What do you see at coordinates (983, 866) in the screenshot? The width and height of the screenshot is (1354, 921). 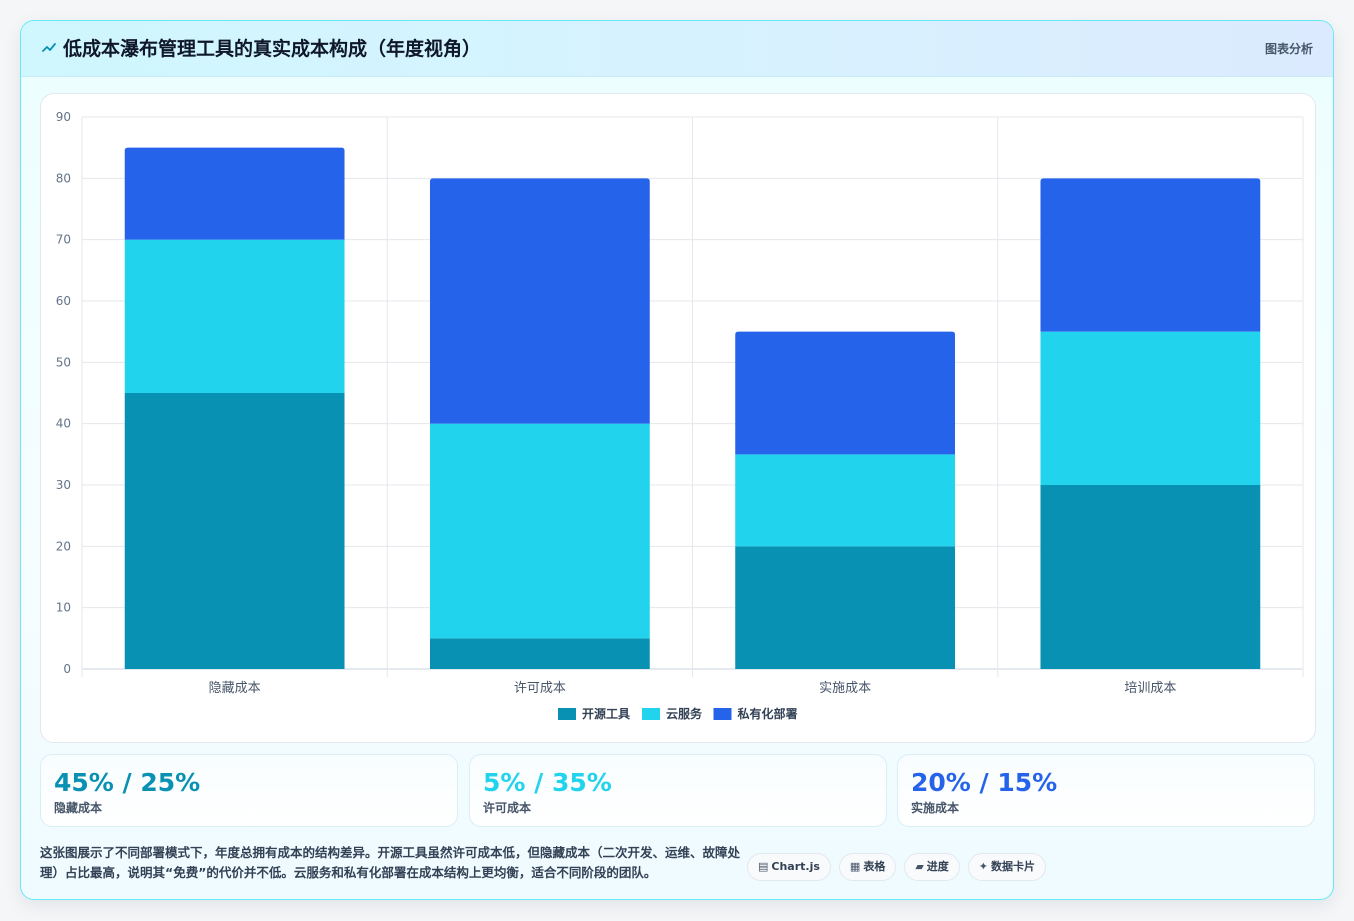 I see `data-card-icon: ✦` at bounding box center [983, 866].